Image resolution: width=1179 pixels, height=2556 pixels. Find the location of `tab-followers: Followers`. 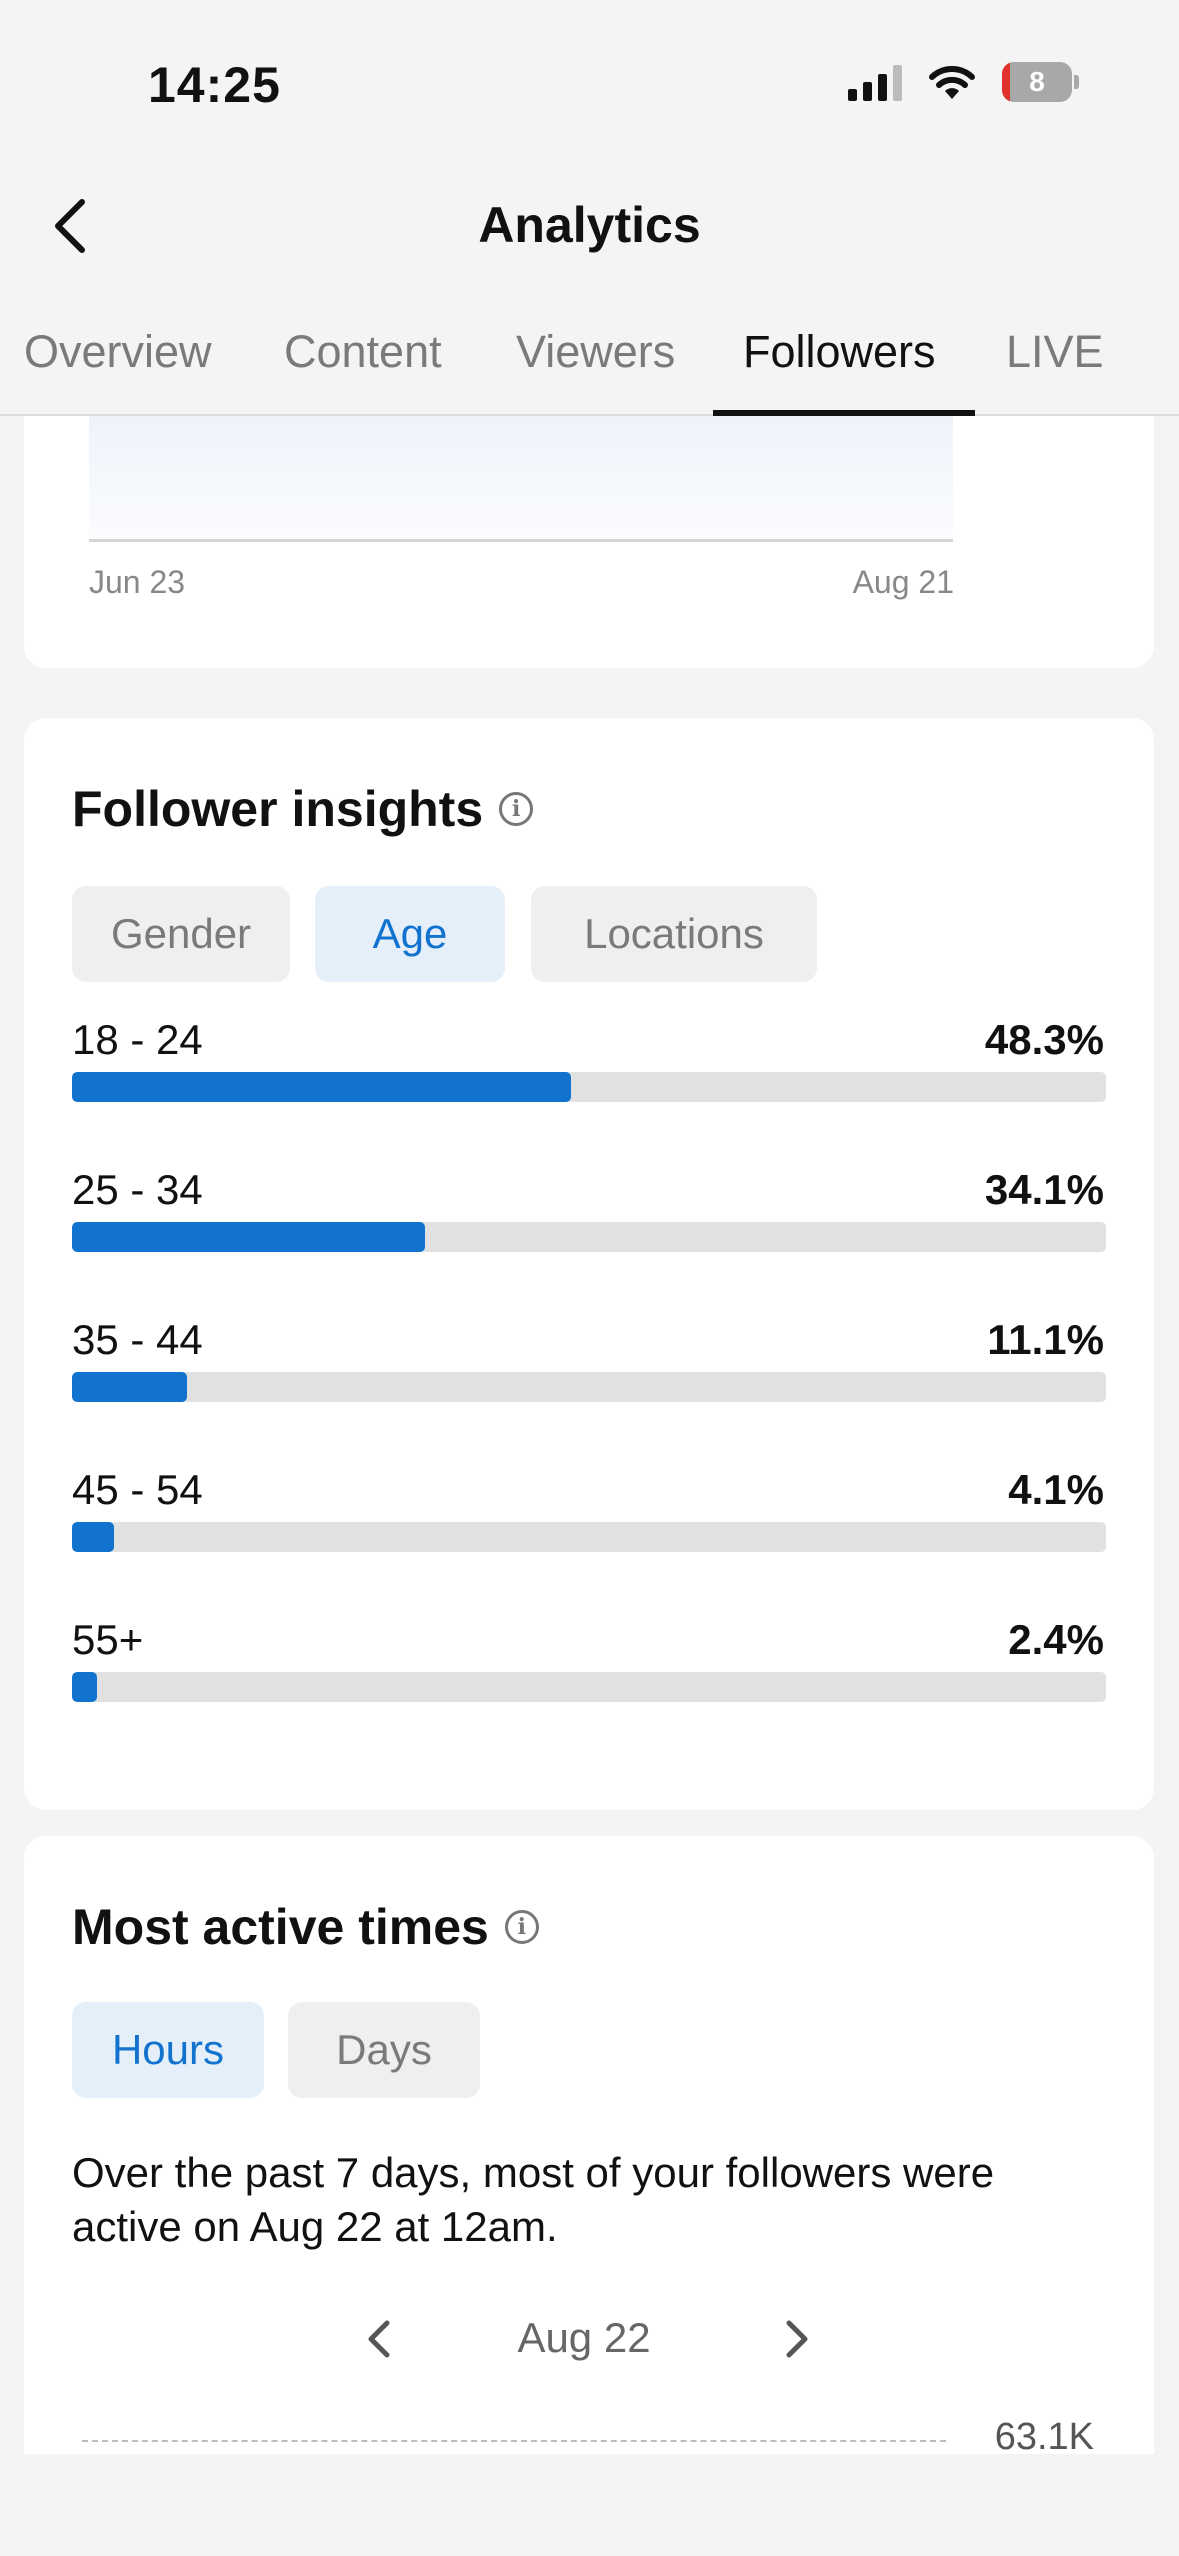

tab-followers: Followers is located at coordinates (839, 351).